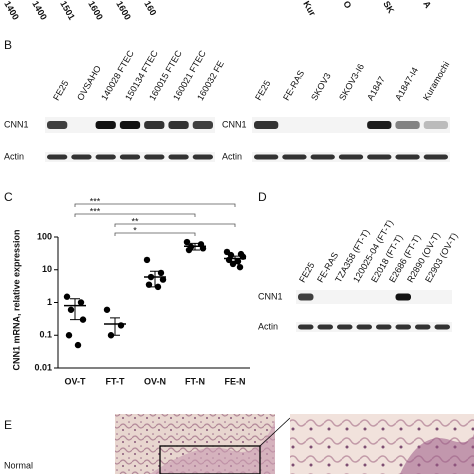 The image size is (474, 474). Describe the element at coordinates (8, 425) in the screenshot. I see `panel-label: E` at that location.